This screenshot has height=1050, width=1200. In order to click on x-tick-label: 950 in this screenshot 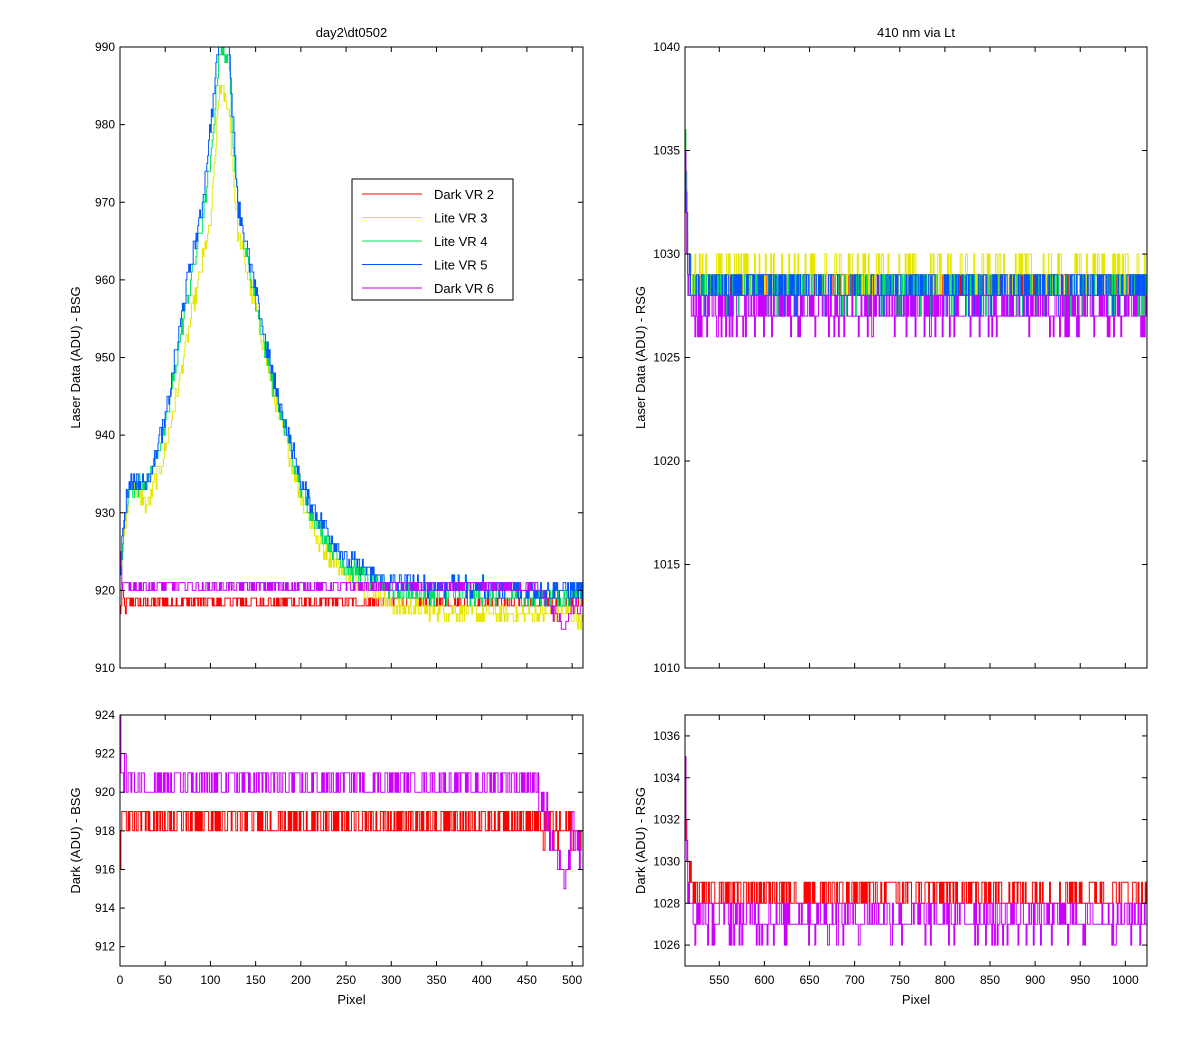, I will do `click(1080, 980)`.